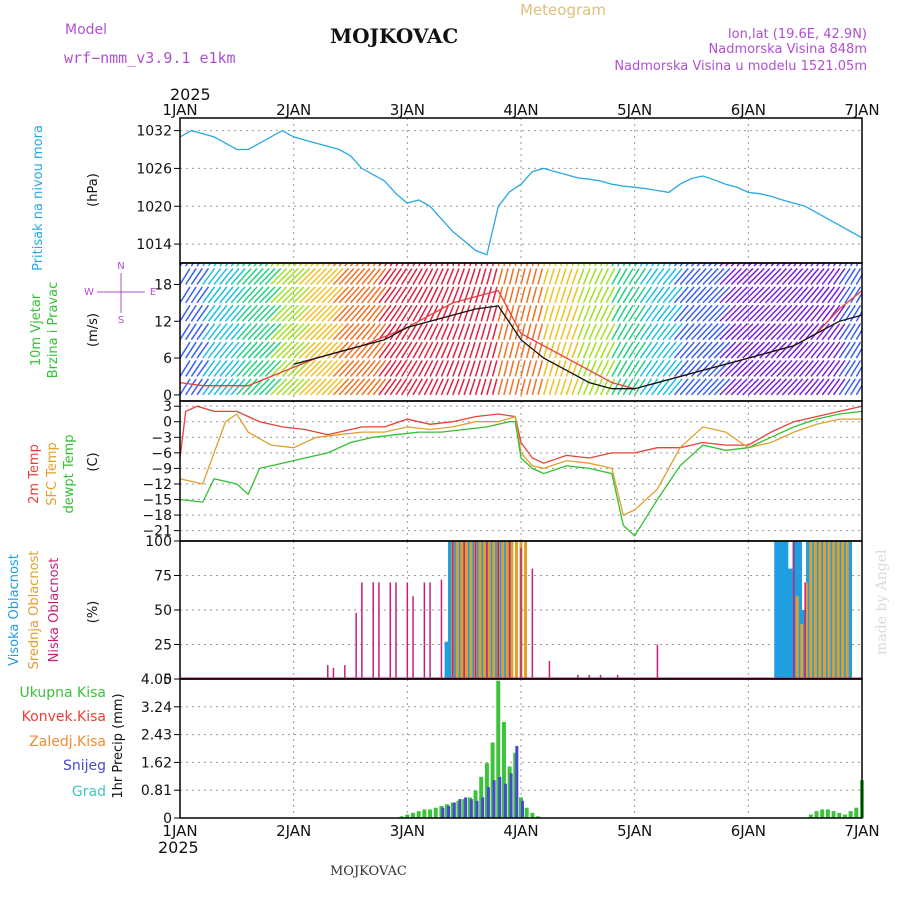  Describe the element at coordinates (120, 266) in the screenshot. I see `compass-label: N` at that location.